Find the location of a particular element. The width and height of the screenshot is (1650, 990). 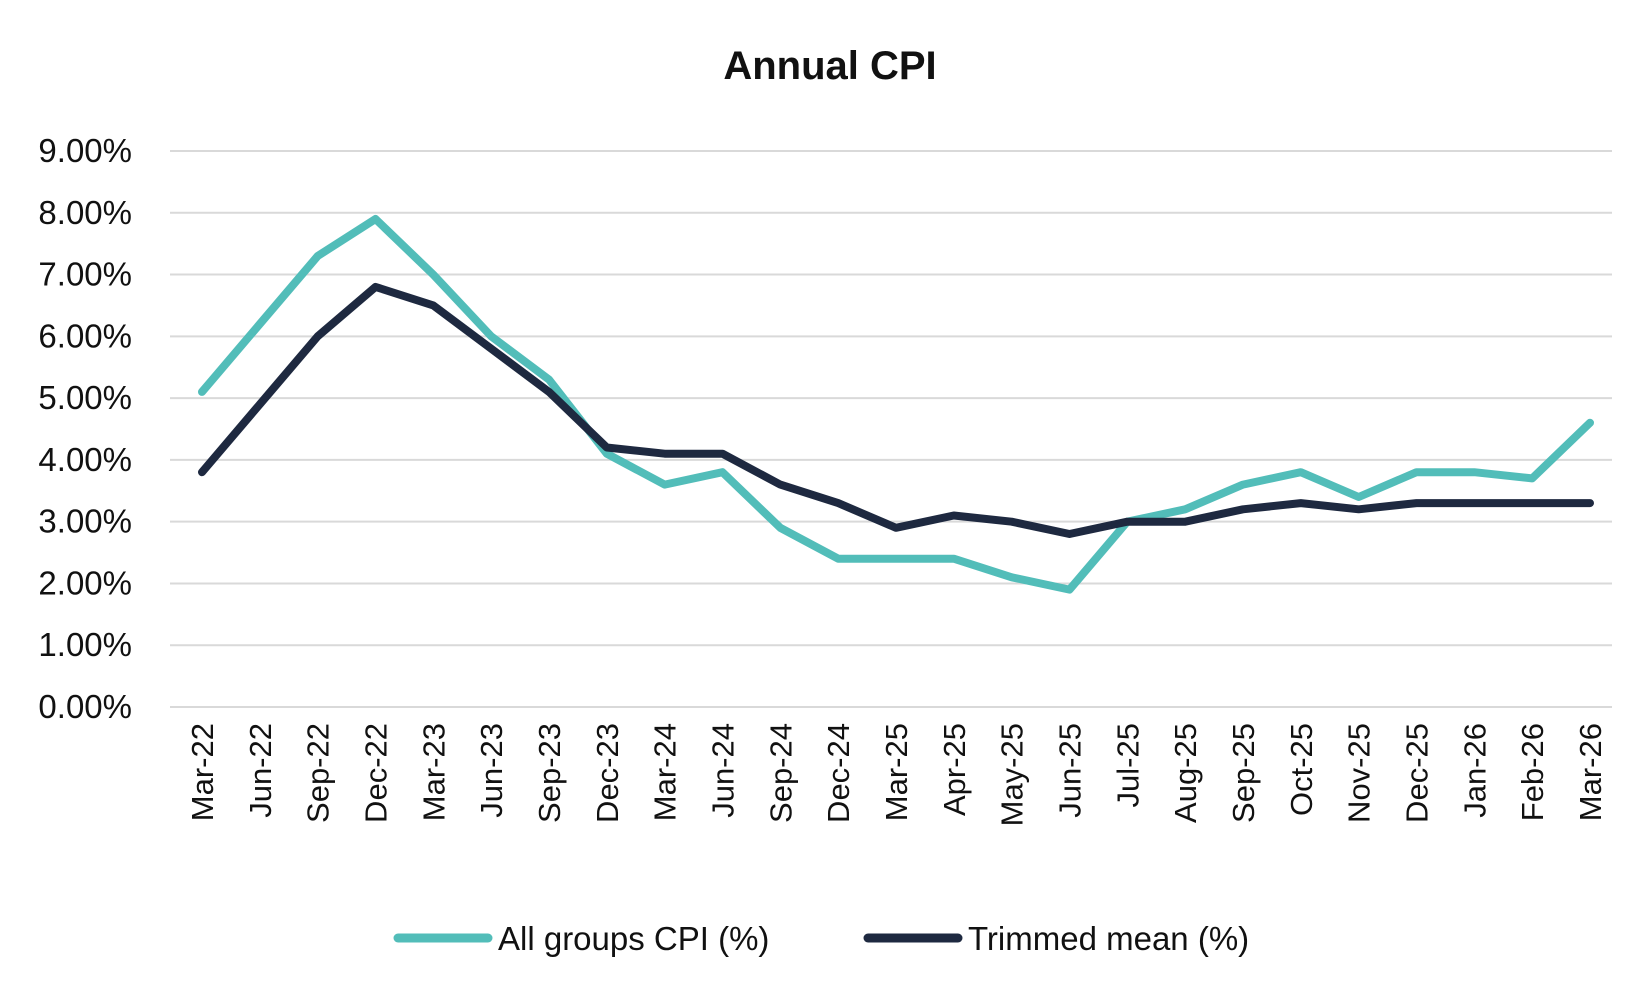

x-tick-label: Sep-23 is located at coordinates (549, 773).